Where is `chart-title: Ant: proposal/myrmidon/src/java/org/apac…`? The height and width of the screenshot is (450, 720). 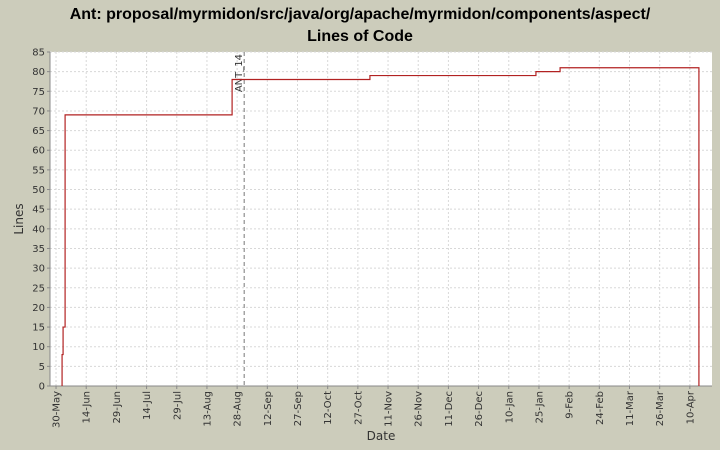
chart-title: Ant: proposal/myrmidon/src/java/org/apac… is located at coordinates (360, 14).